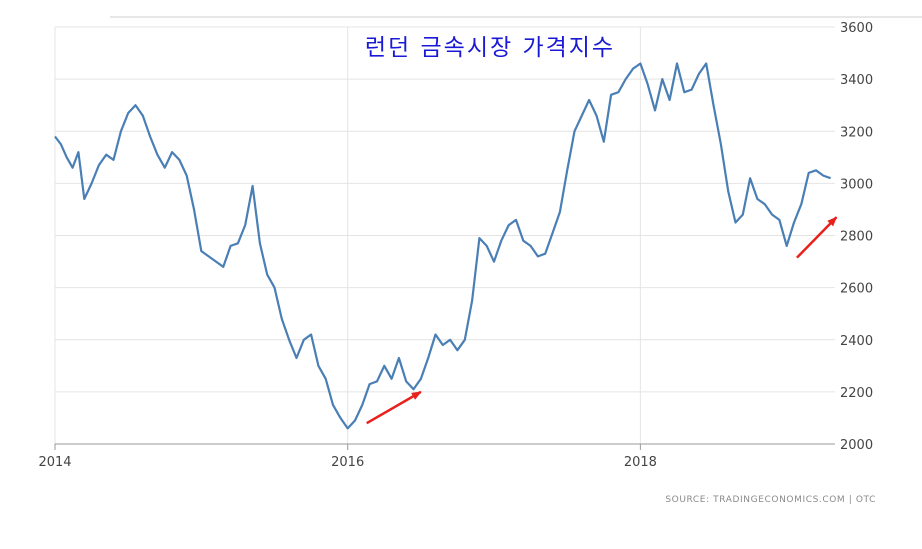 The height and width of the screenshot is (549, 922). What do you see at coordinates (770, 500) in the screenshot?
I see `source-credit: SOURCE: TRADINGECONOMICS.COM | OTC` at bounding box center [770, 500].